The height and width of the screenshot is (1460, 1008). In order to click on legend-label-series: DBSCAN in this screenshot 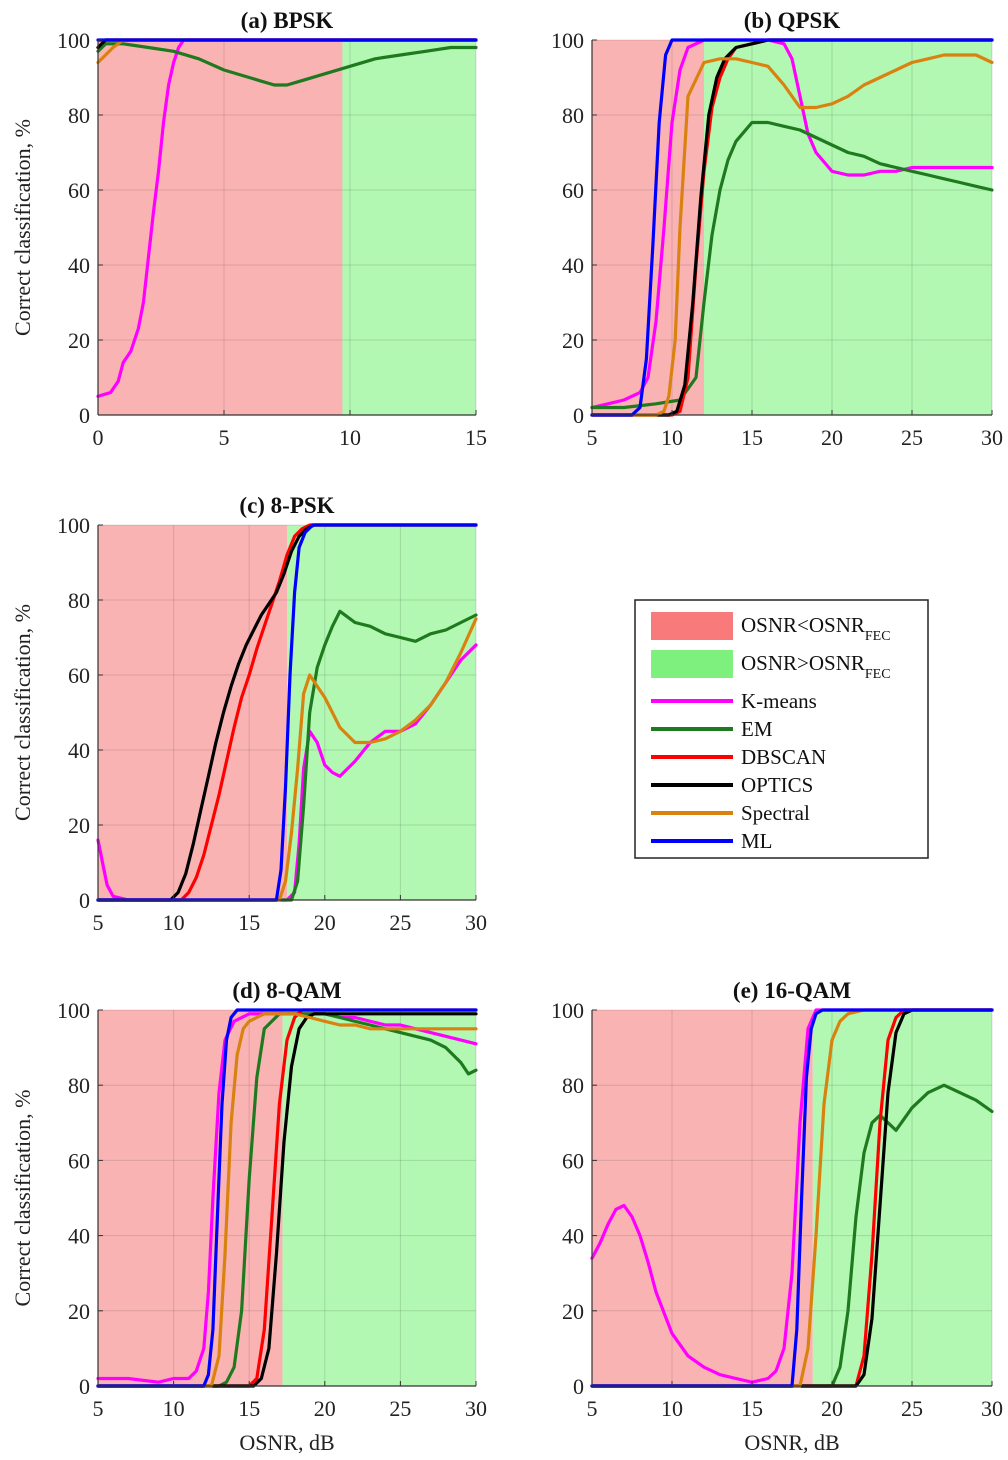, I will do `click(783, 757)`.